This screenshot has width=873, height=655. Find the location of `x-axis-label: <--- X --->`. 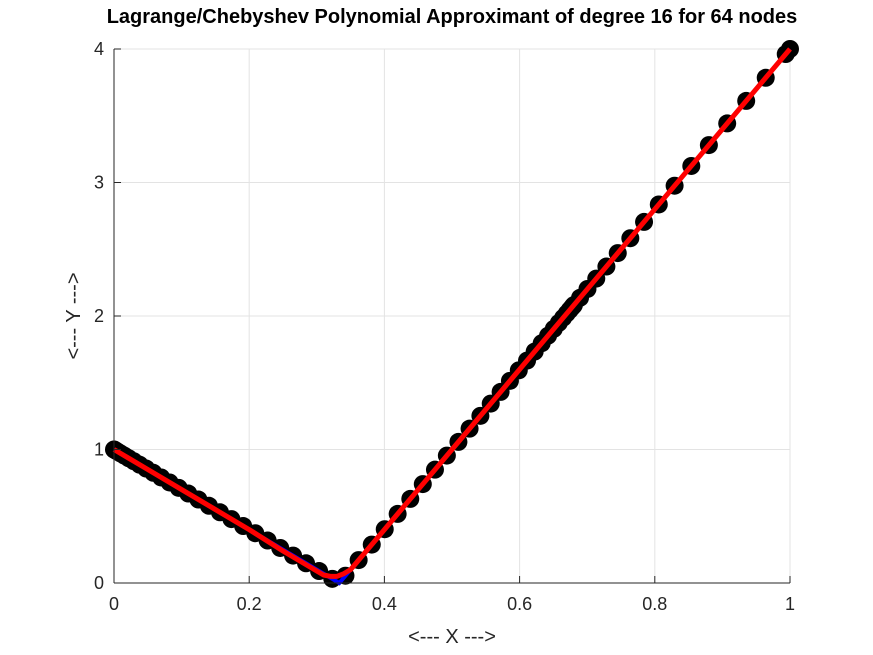

x-axis-label: <--- X ---> is located at coordinates (452, 637).